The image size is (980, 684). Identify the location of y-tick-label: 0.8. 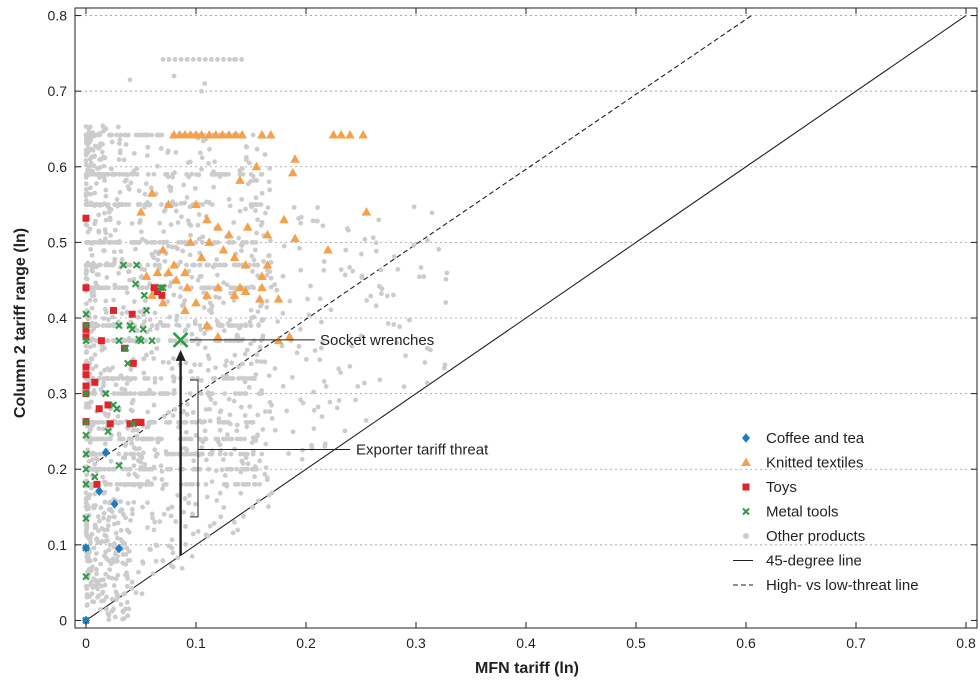
(58, 16).